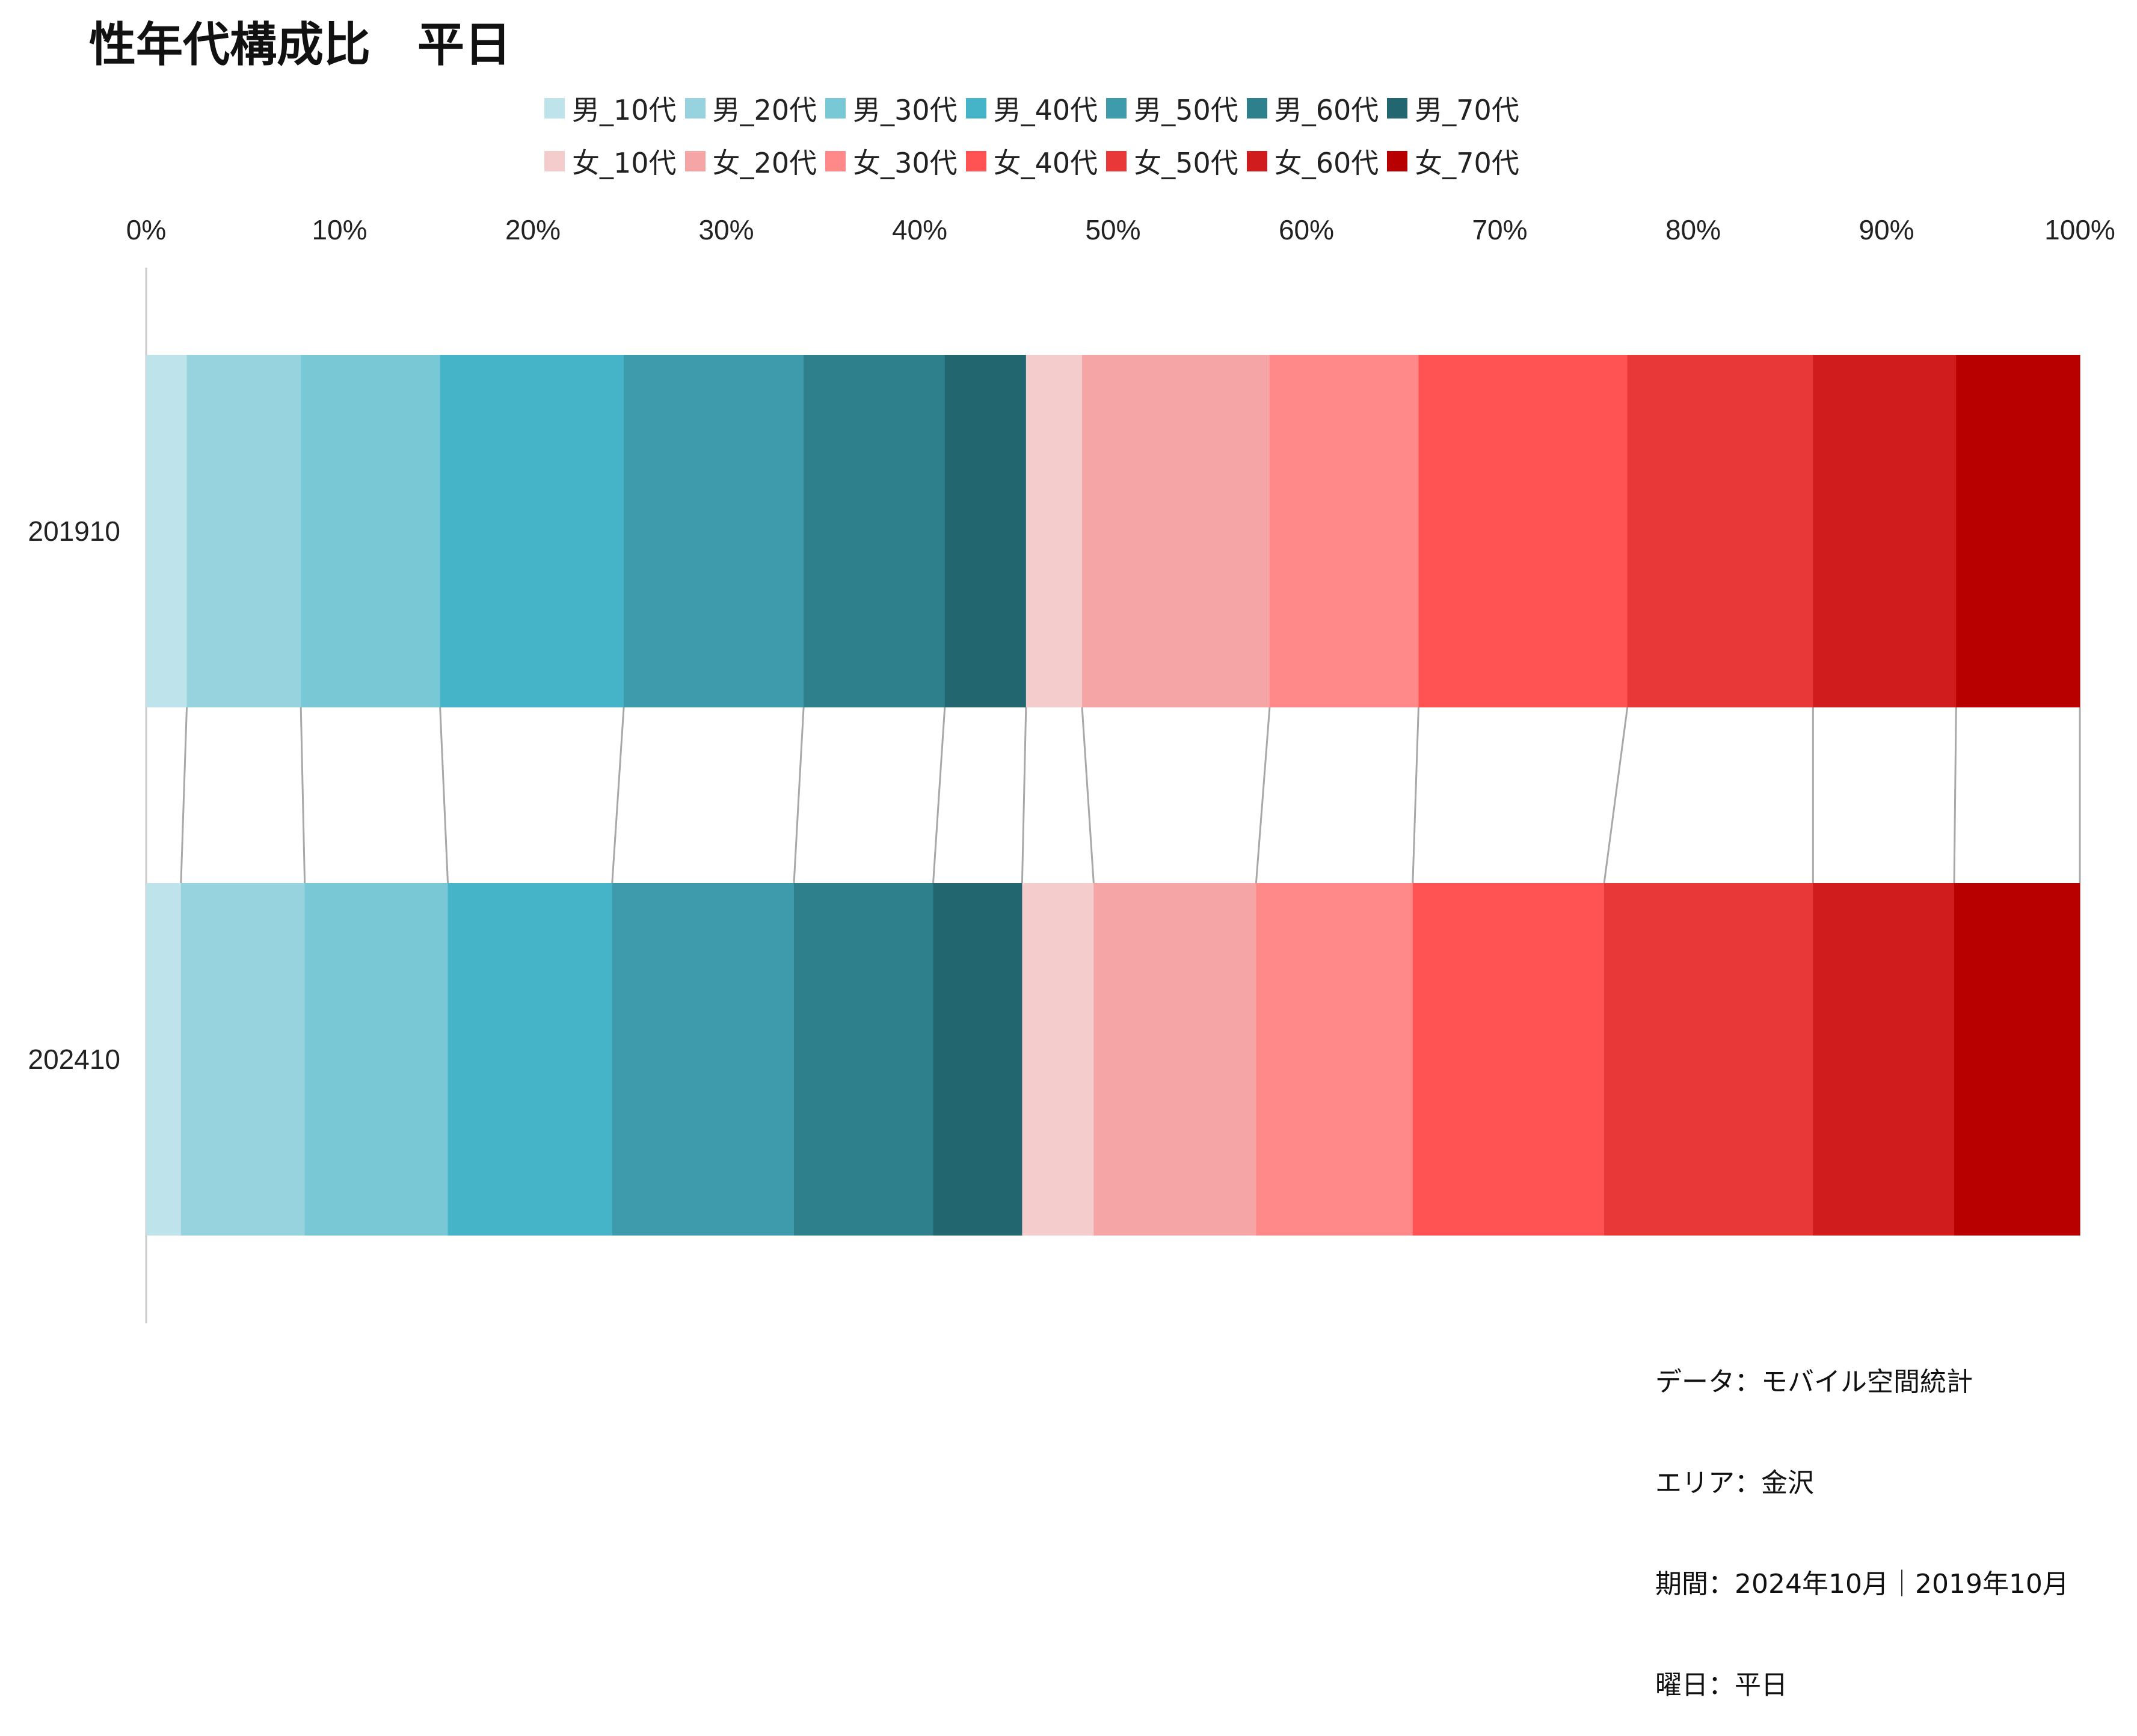 The width and height of the screenshot is (2137, 1736). What do you see at coordinates (1045, 163) in the screenshot?
I see `legend-label: 女_40代` at bounding box center [1045, 163].